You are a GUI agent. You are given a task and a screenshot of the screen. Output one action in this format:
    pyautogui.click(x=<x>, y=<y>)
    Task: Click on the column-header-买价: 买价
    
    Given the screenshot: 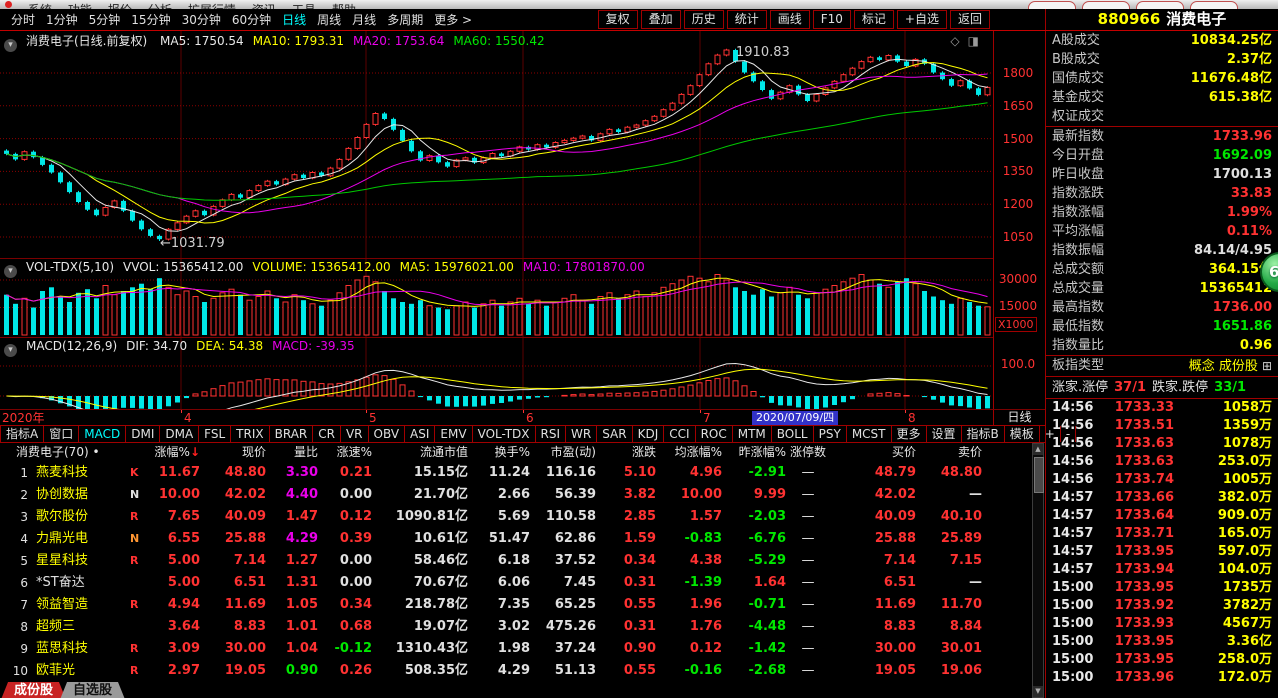 What is the action you would take?
    pyautogui.click(x=903, y=452)
    